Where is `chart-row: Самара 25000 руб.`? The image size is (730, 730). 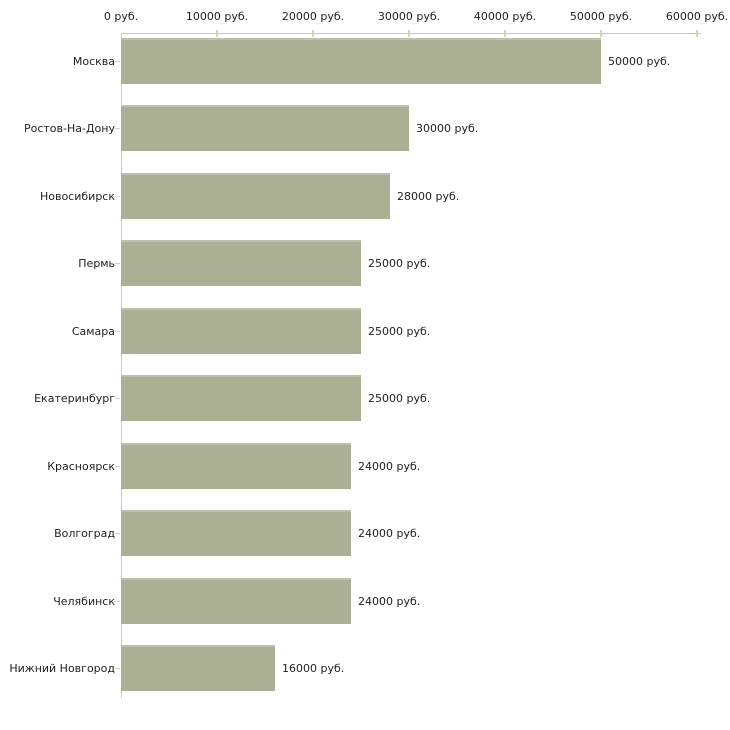 chart-row: Самара 25000 руб. is located at coordinates (215, 331).